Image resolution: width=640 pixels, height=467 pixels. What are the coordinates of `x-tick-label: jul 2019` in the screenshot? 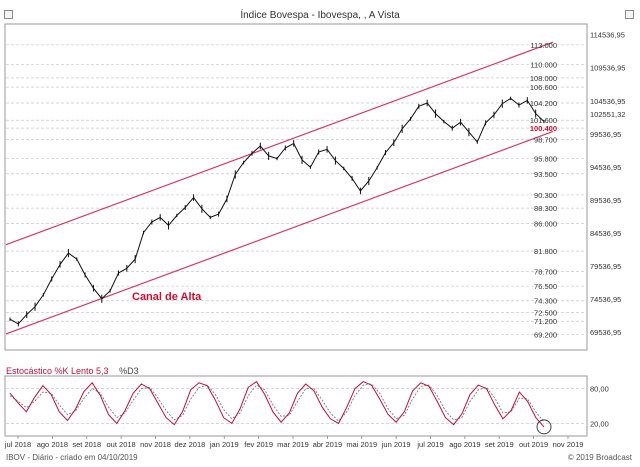 It's located at (429, 444).